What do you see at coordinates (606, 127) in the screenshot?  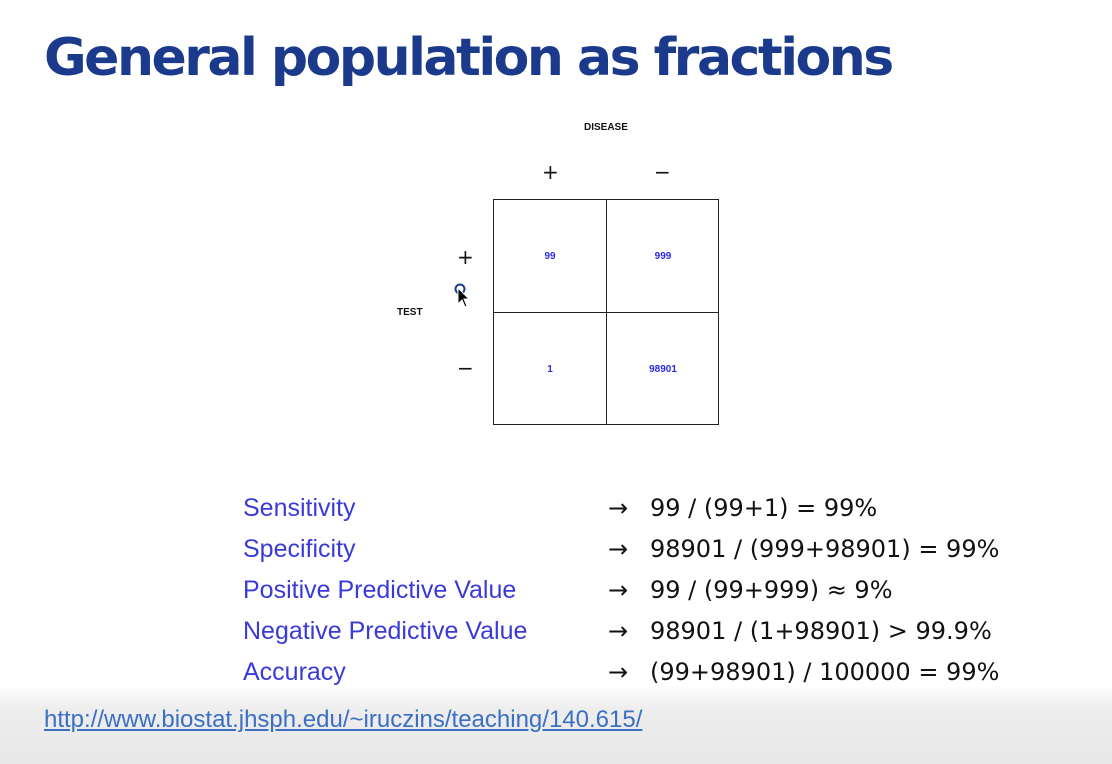 I see `column-header: DISEASE` at bounding box center [606, 127].